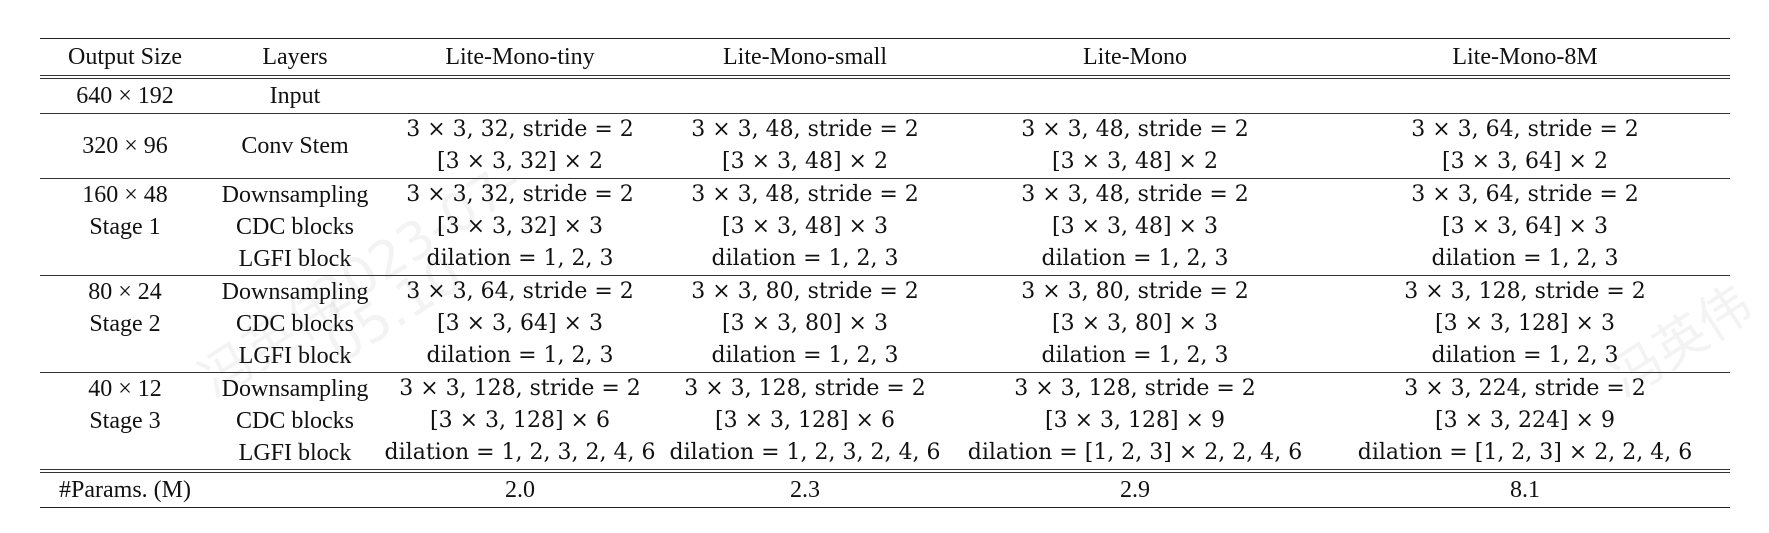 The width and height of the screenshot is (1769, 533). Describe the element at coordinates (1525, 388) in the screenshot. I see `cell-line: 3 × 3, 224, stride = 2` at that location.